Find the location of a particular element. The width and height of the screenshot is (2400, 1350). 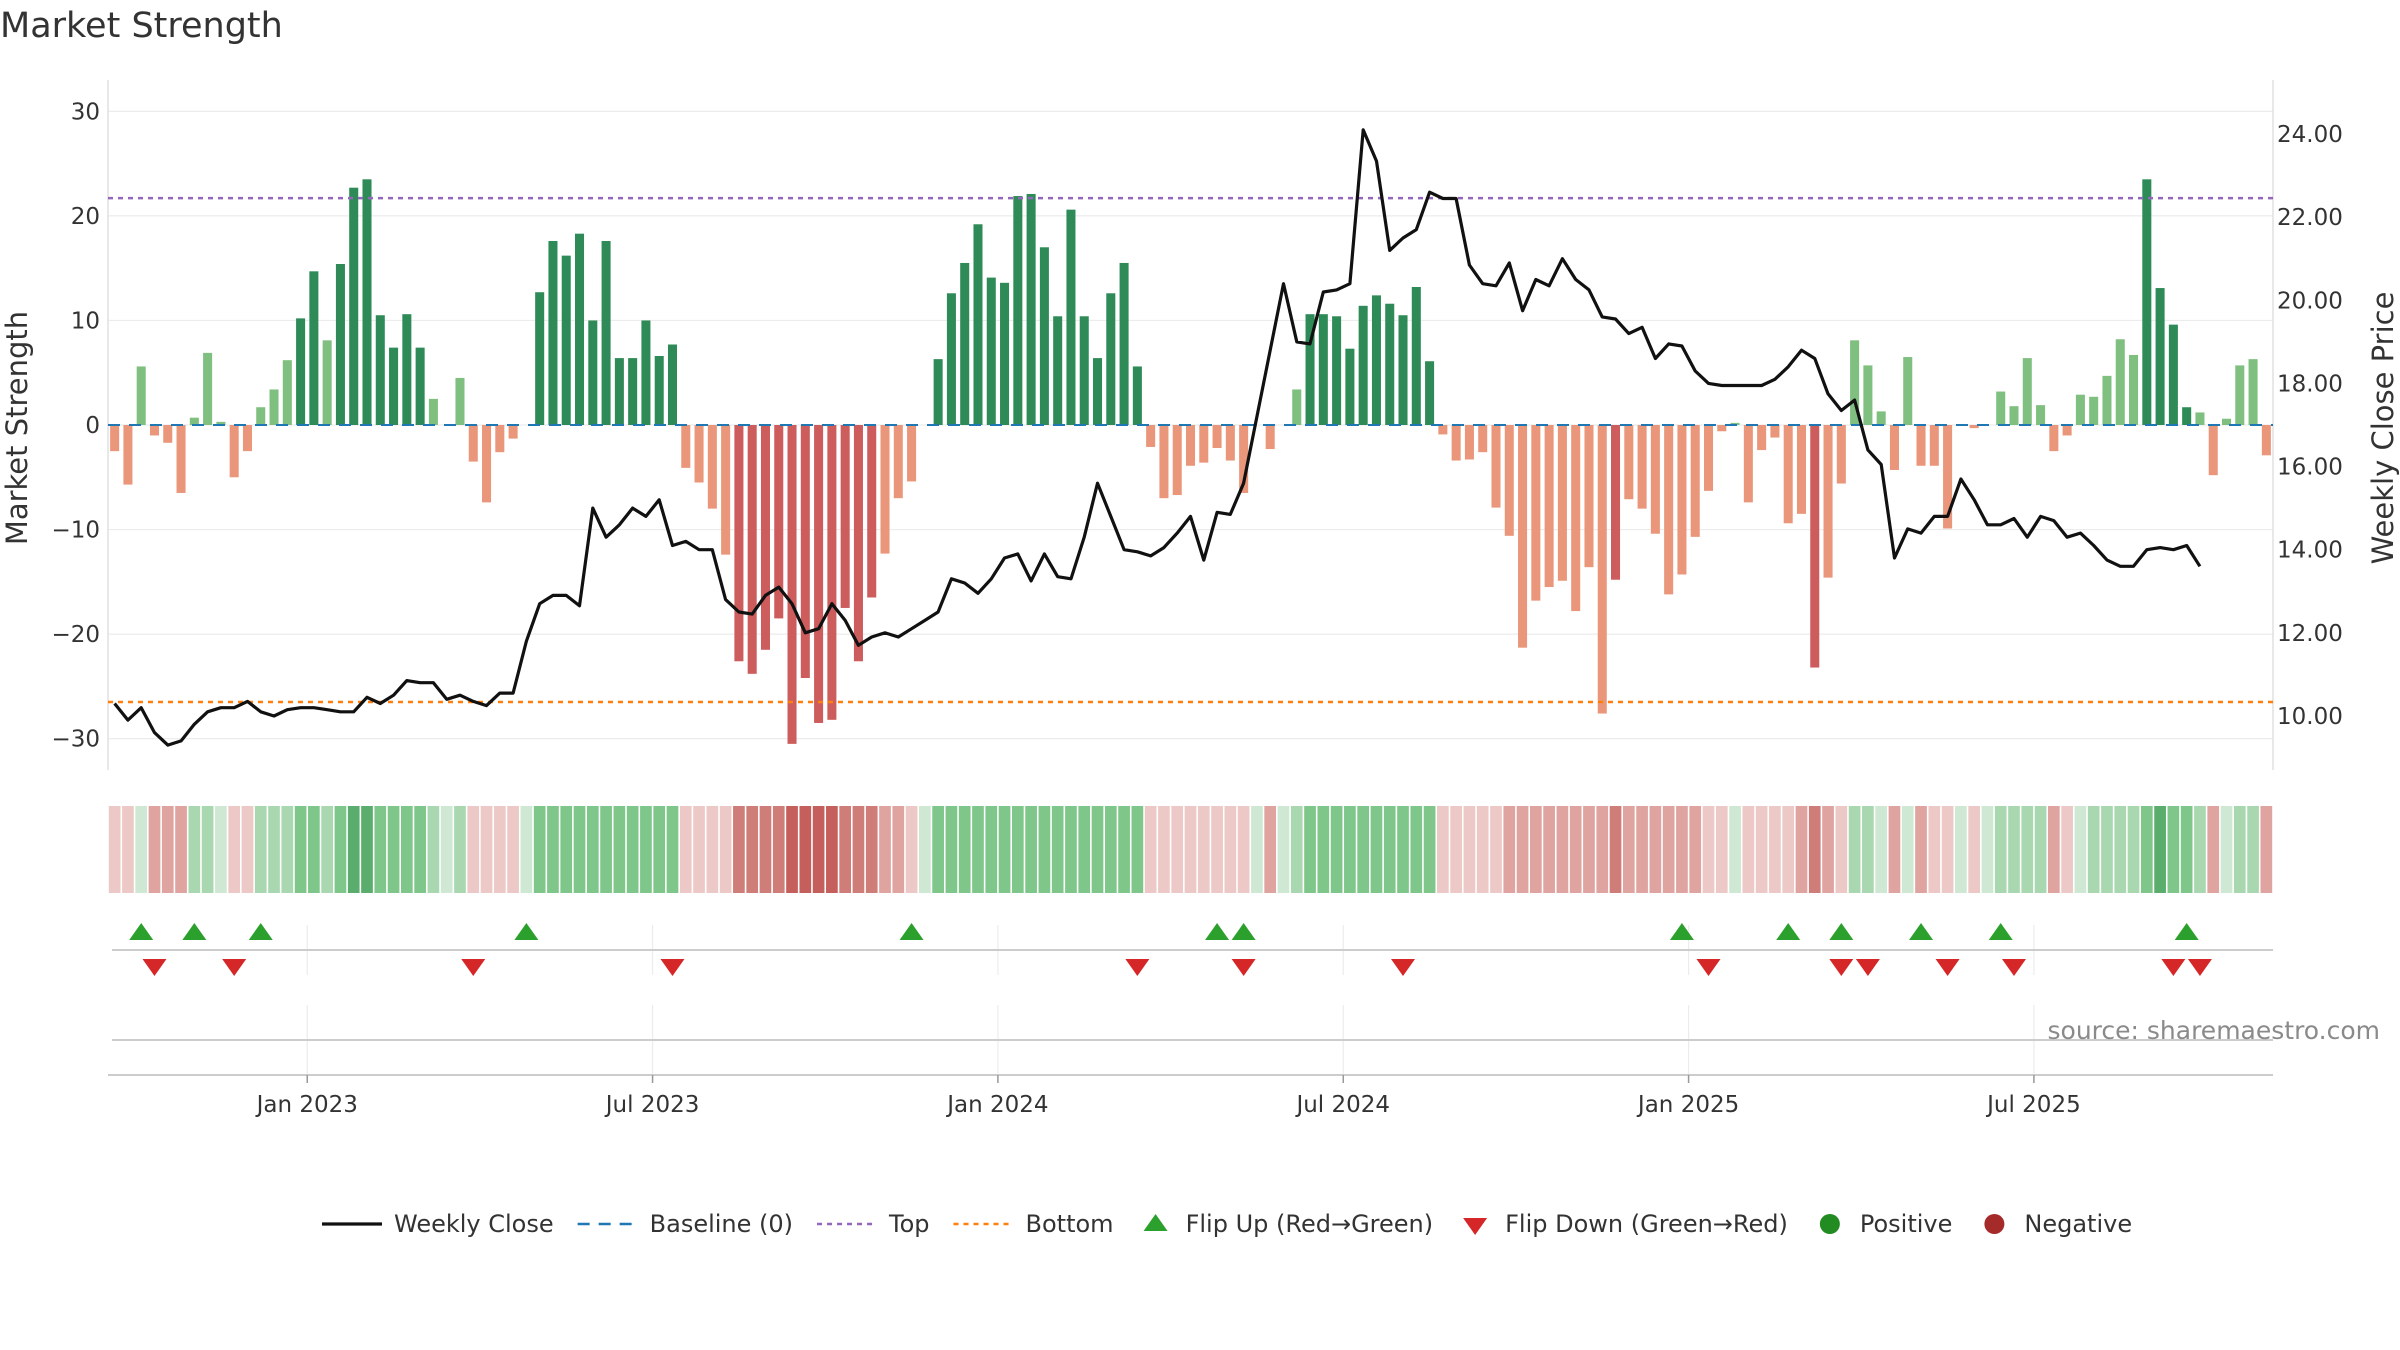

x-tick-label: Jul 2024 is located at coordinates (1342, 1105).